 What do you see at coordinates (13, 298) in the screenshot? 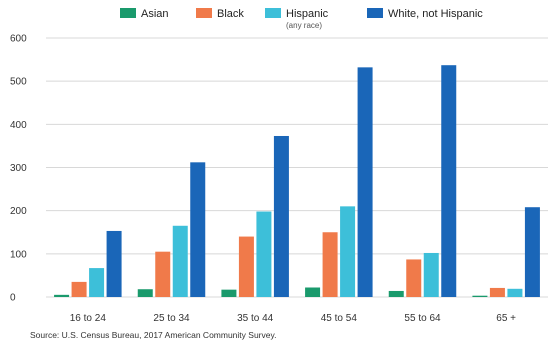
I see `y-tick-label: 0` at bounding box center [13, 298].